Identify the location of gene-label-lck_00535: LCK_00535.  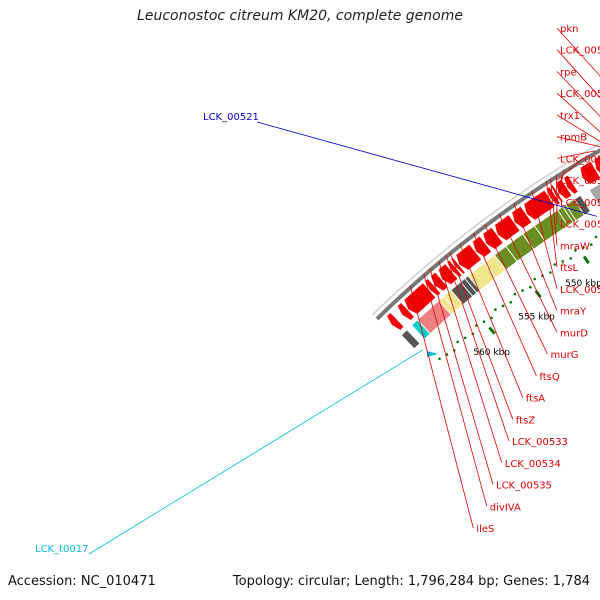
(524, 486).